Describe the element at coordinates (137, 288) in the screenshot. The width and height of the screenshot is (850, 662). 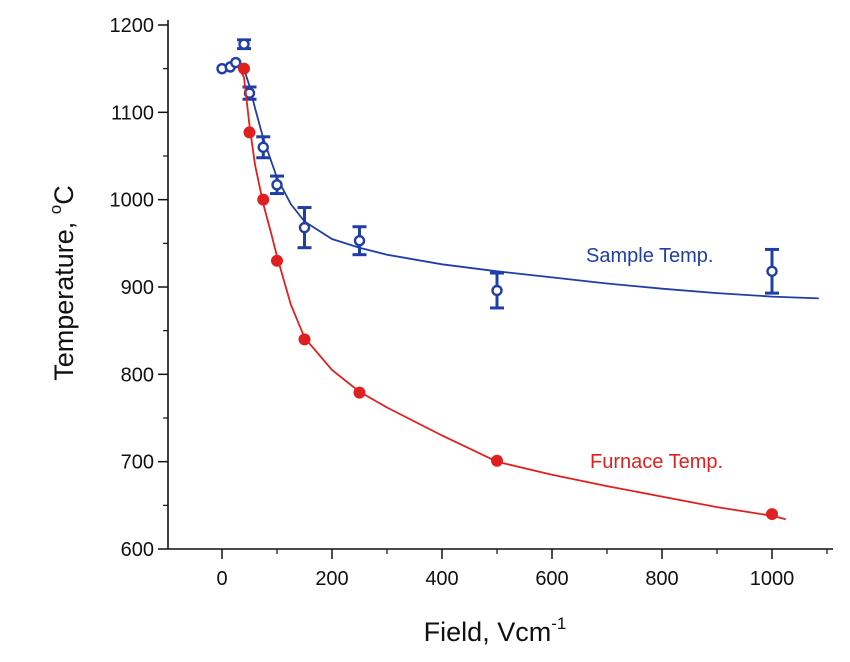
I see `y-tick-label: 900` at that location.